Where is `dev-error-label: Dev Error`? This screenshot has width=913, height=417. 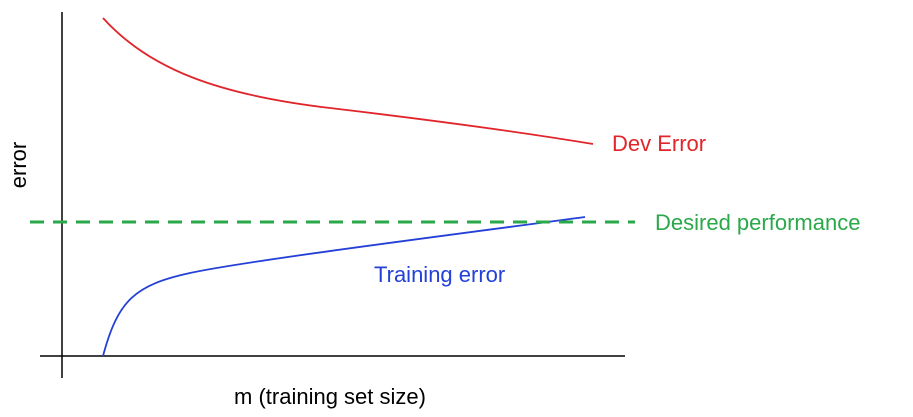 dev-error-label: Dev Error is located at coordinates (659, 143).